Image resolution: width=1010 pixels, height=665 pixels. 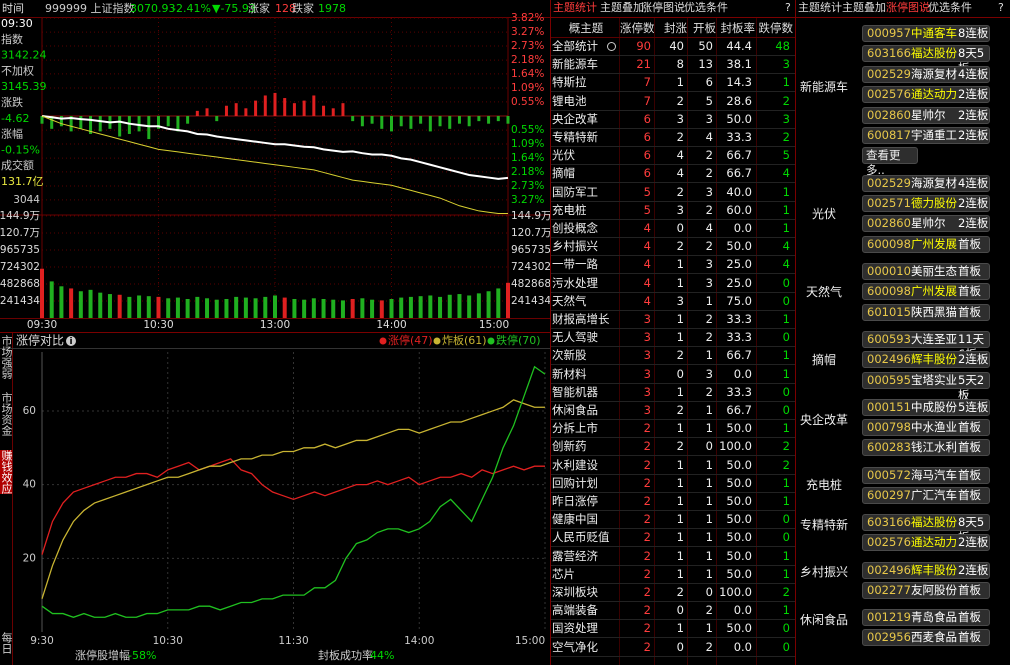 I want to click on table-cell: 财报高增长, so click(x=581, y=319).